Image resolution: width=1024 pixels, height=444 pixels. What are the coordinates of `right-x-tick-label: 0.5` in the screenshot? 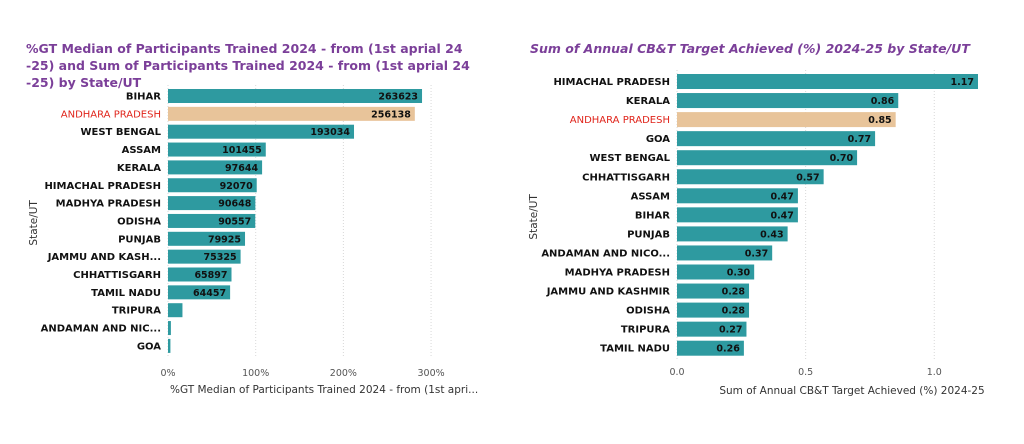 It's located at (805, 372).